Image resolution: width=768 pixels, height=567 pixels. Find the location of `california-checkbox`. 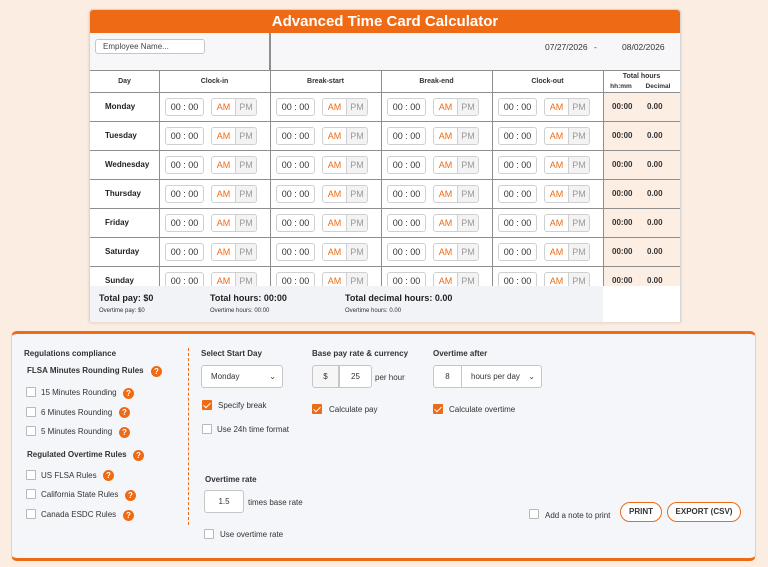

california-checkbox is located at coordinates (31, 494).